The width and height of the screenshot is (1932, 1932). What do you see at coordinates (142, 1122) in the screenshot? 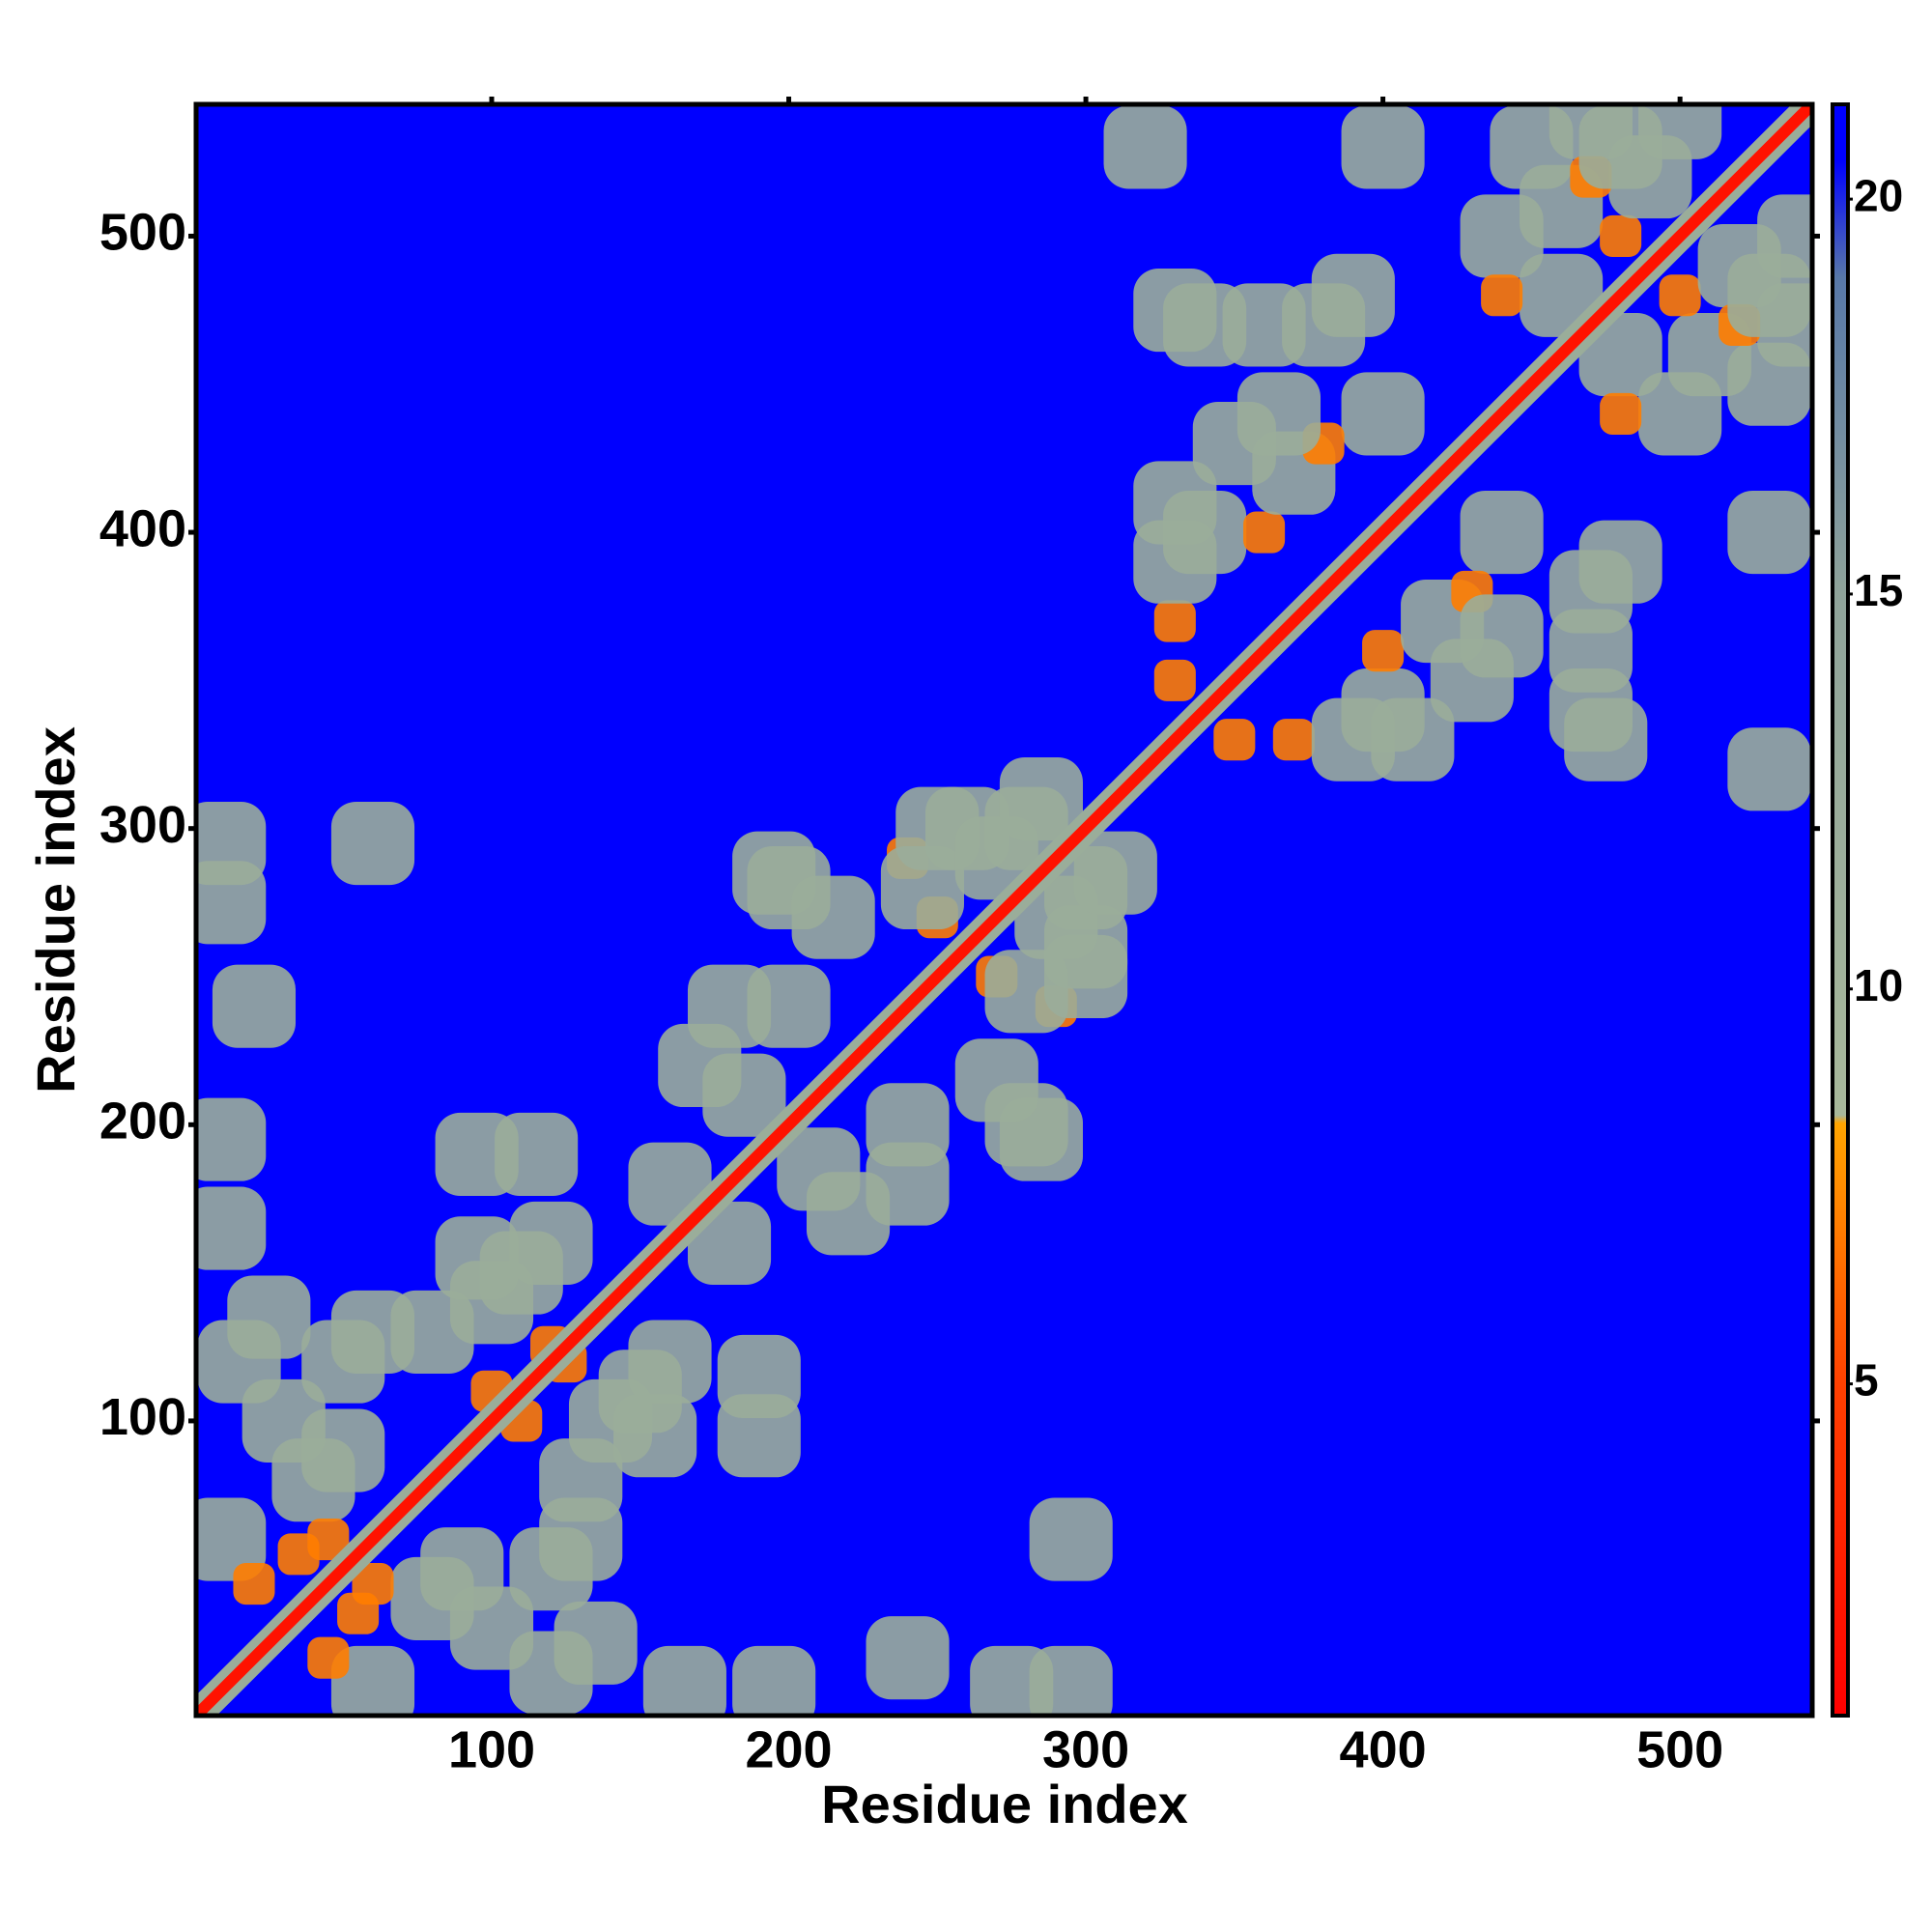
I see `y-tick-label: 200` at bounding box center [142, 1122].